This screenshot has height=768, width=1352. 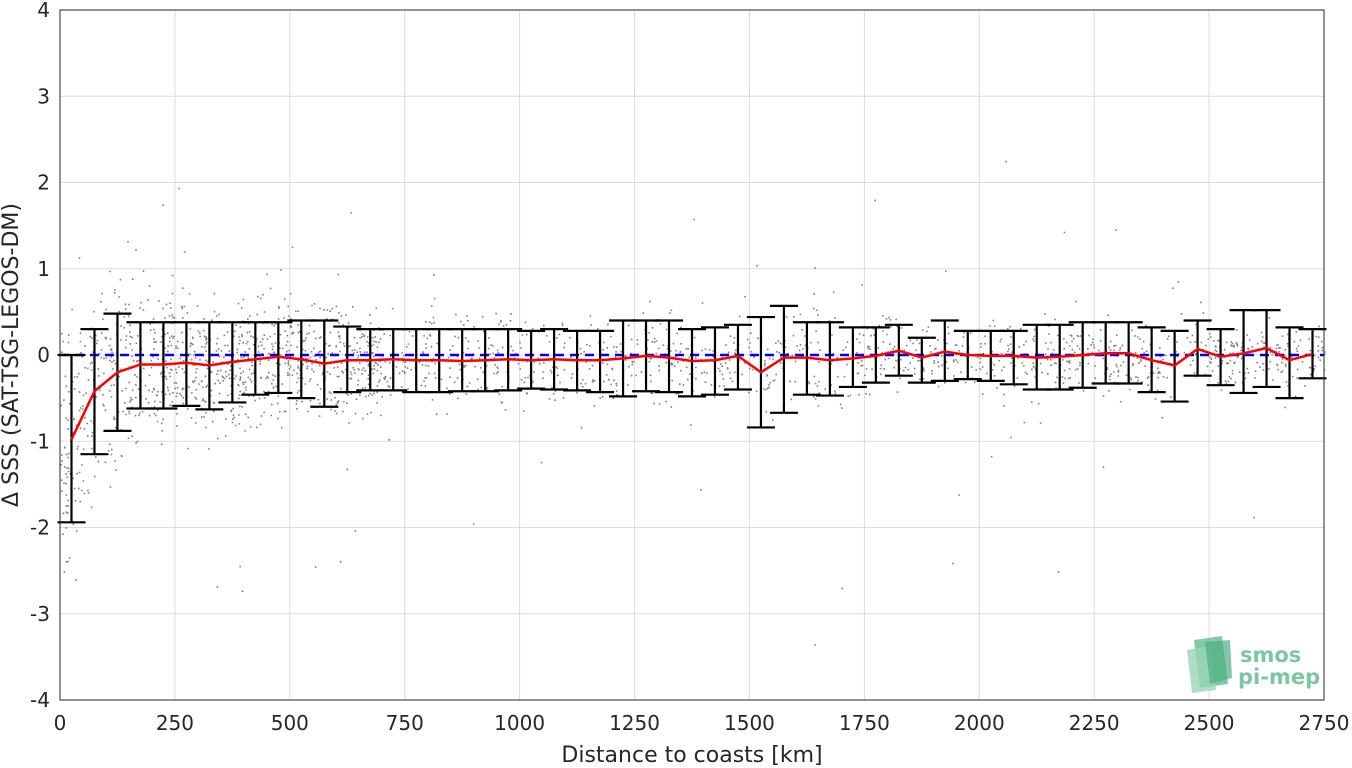 I want to click on x-tick-label: 1000, so click(x=519, y=723).